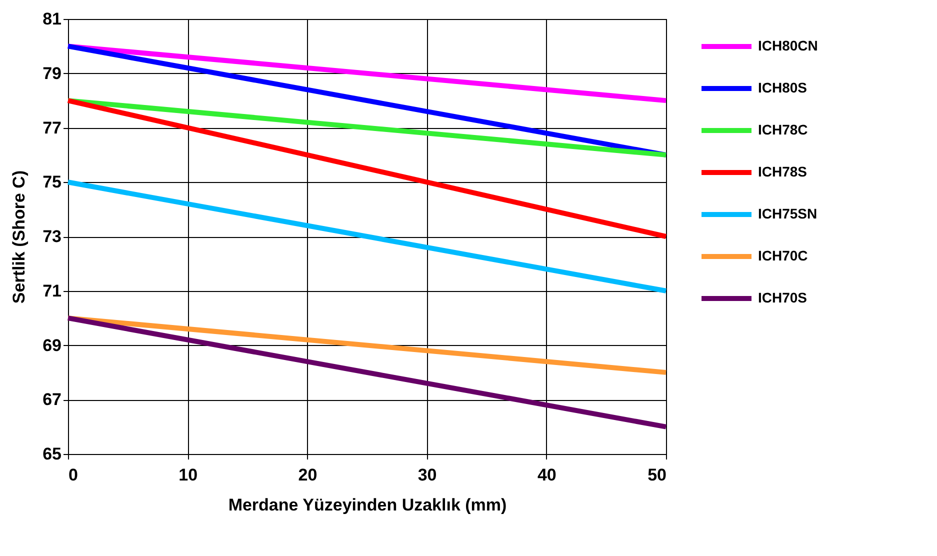  I want to click on legend-label: ICH78C, so click(783, 130).